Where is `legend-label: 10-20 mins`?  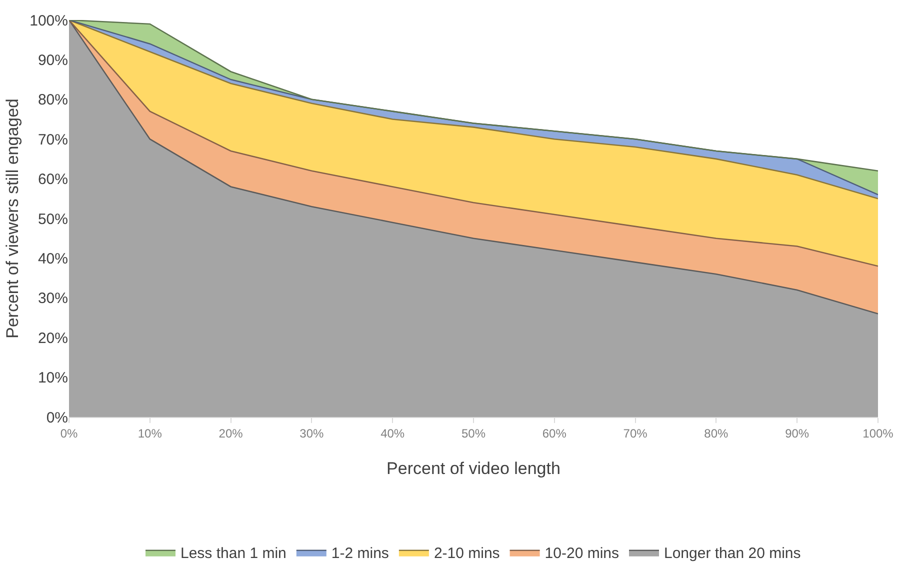
legend-label: 10-20 mins is located at coordinates (581, 553).